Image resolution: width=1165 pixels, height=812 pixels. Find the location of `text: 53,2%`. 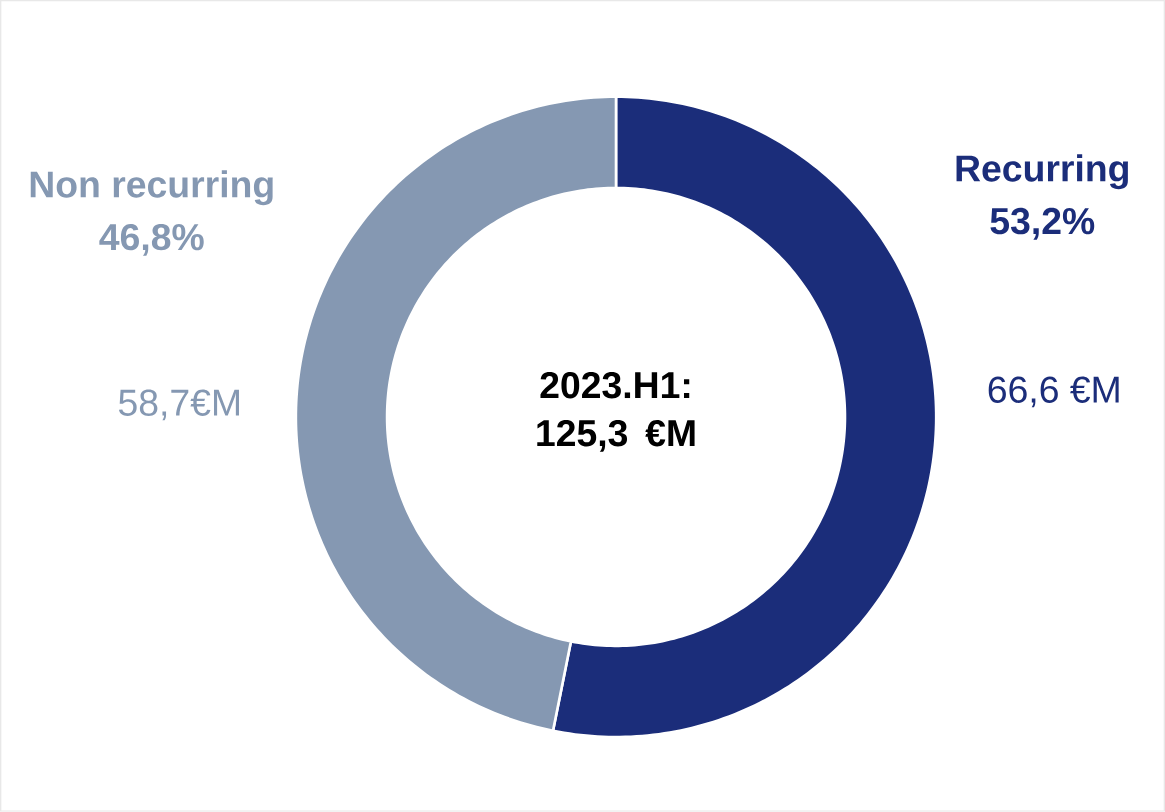

text: 53,2% is located at coordinates (1042, 223).